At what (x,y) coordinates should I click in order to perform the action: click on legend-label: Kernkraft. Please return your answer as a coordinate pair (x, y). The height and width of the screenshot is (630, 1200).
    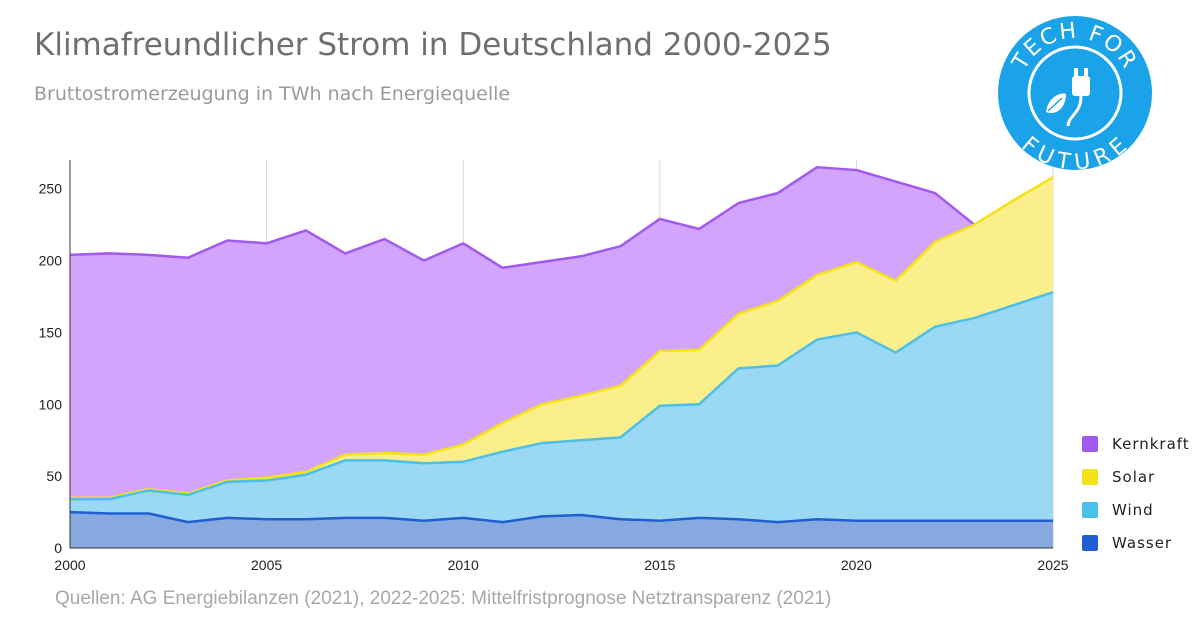
    Looking at the image, I should click on (1151, 443).